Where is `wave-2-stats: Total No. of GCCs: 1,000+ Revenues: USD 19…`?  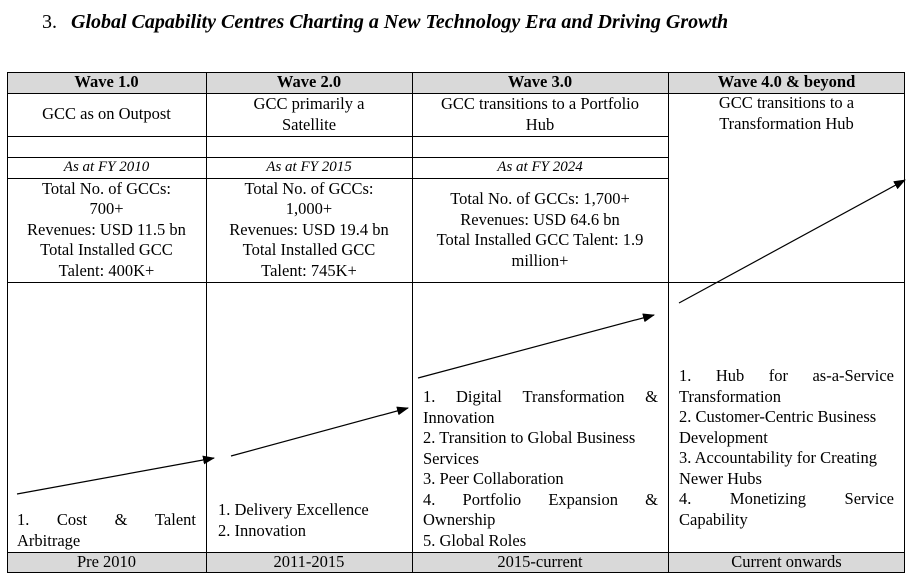 wave-2-stats: Total No. of GCCs: 1,000+ Revenues: USD 19… is located at coordinates (309, 229).